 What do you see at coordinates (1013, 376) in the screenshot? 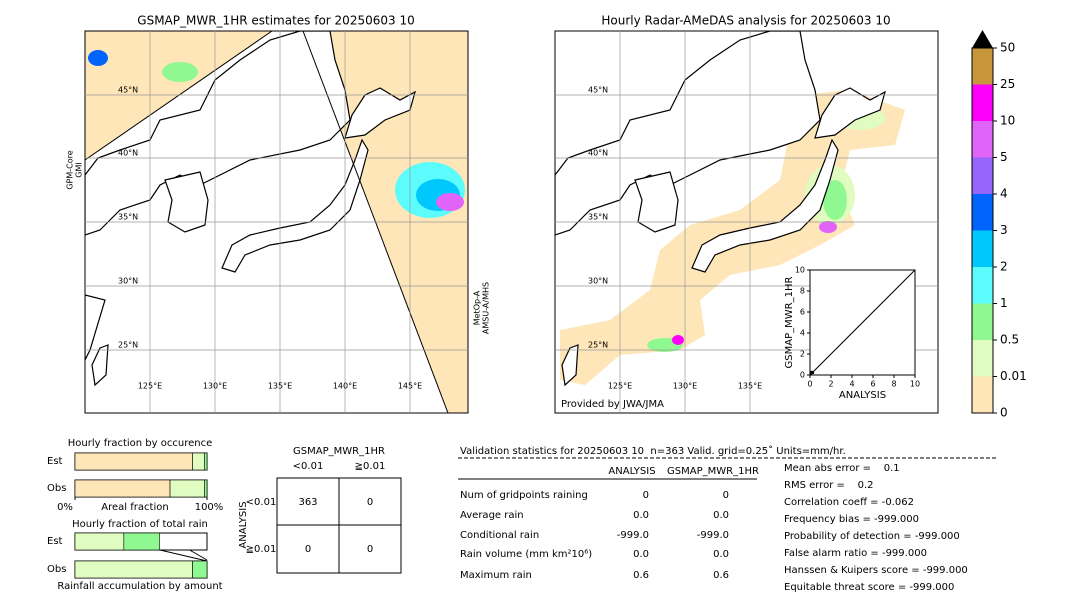
I see `colorbar-label: 0.01` at bounding box center [1013, 376].